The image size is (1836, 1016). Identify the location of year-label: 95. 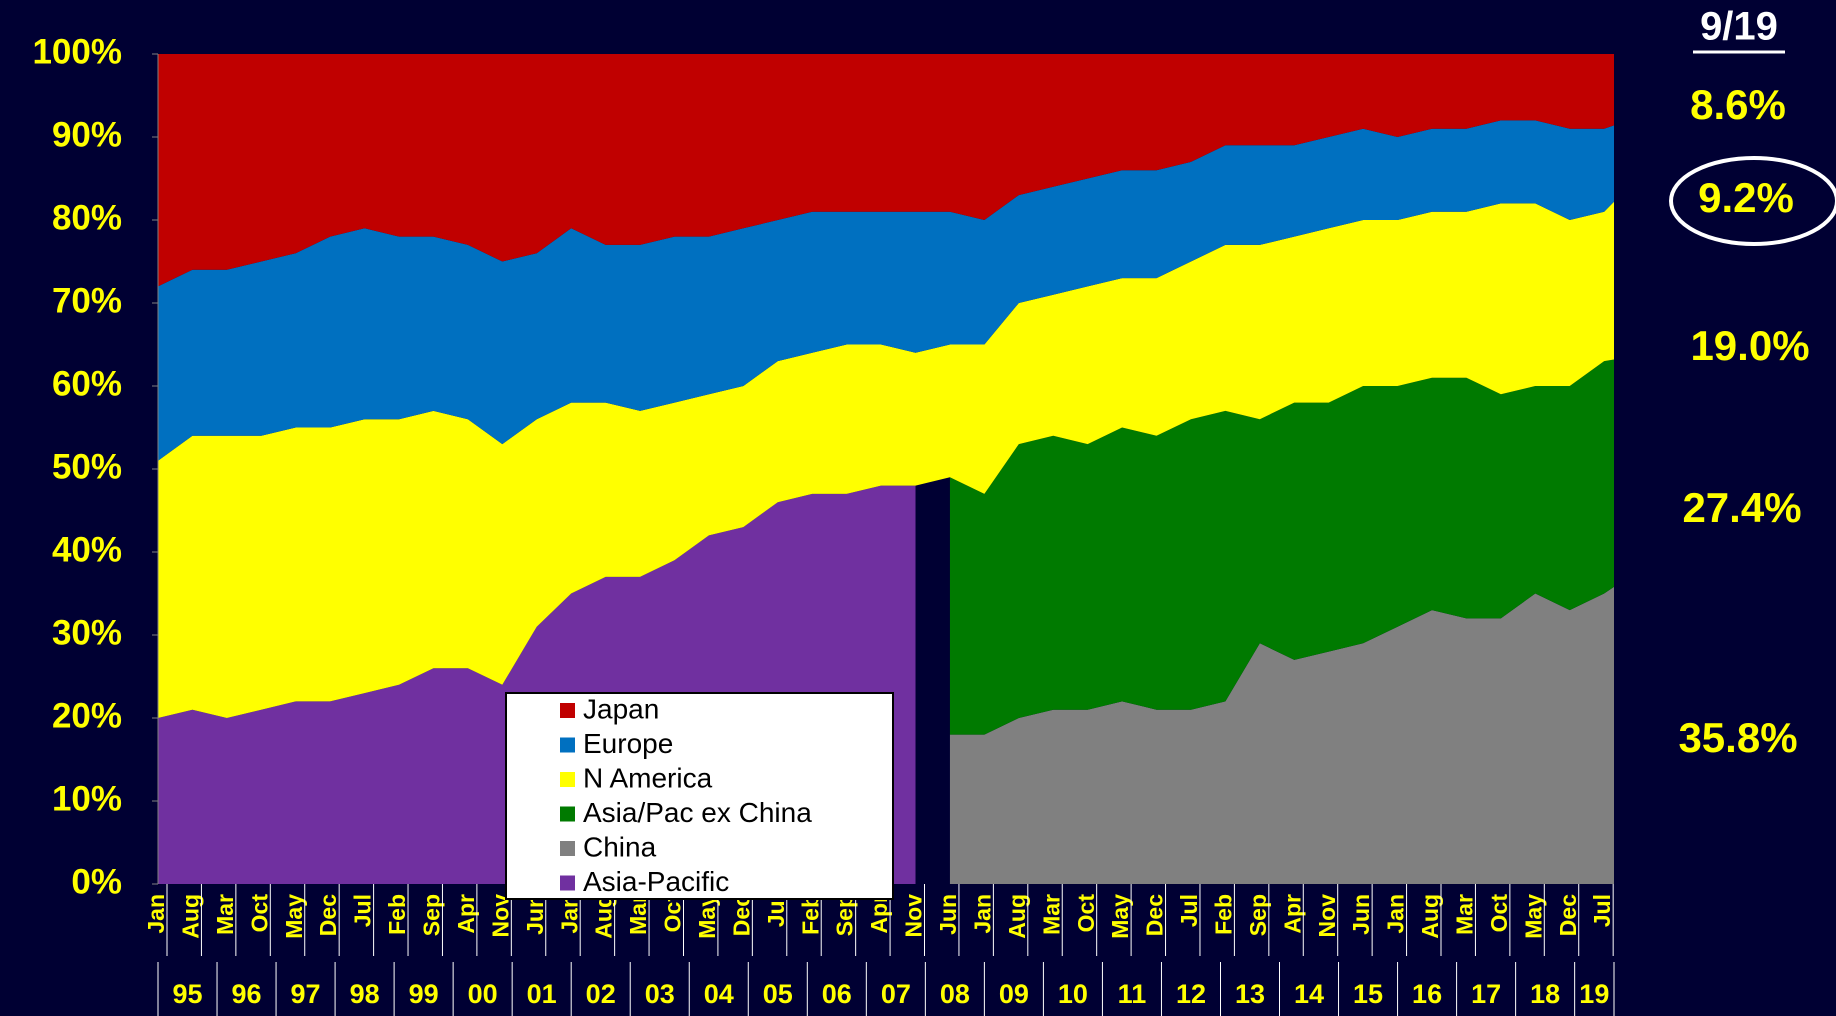
(187, 994).